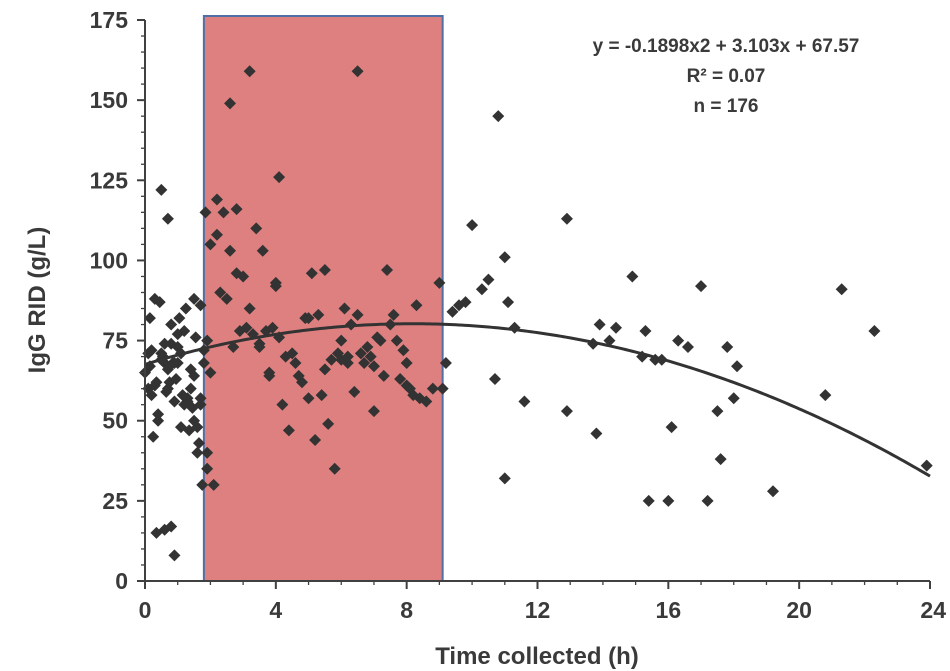 The width and height of the screenshot is (950, 671). I want to click on x-tick-label: 20, so click(799, 610).